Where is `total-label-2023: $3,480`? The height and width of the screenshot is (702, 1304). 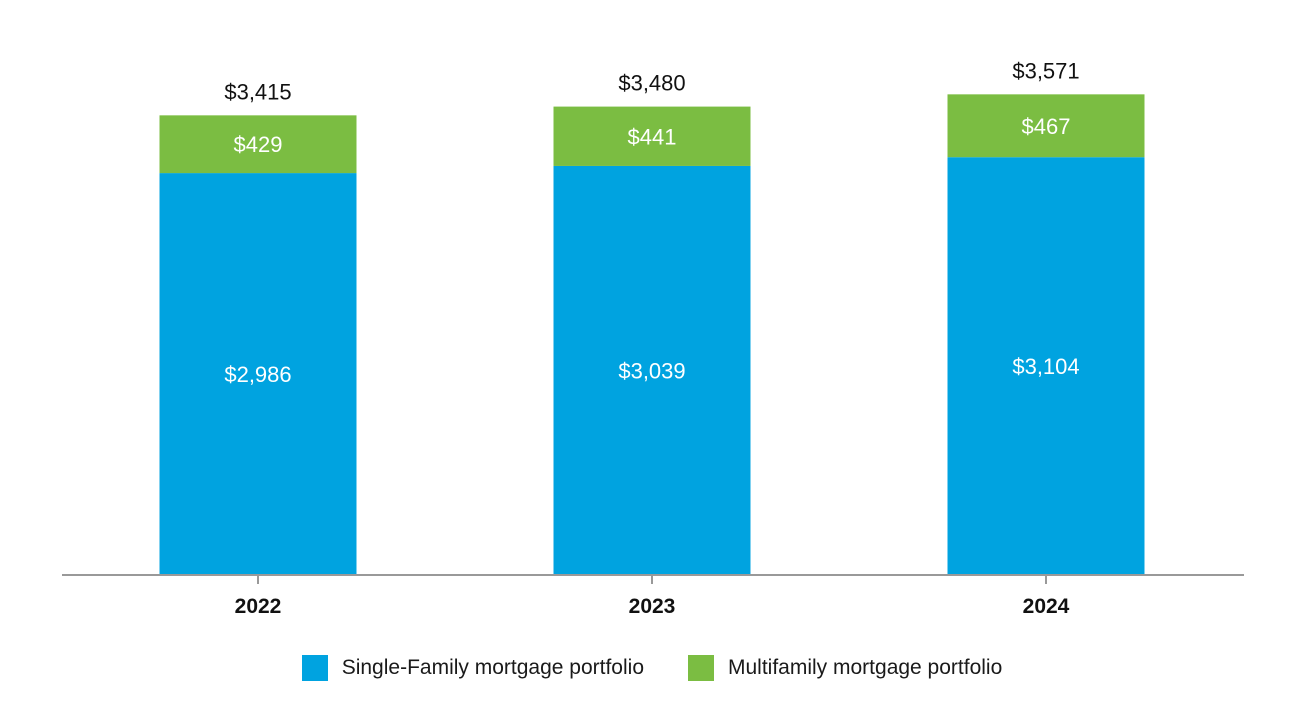
total-label-2023: $3,480 is located at coordinates (651, 83).